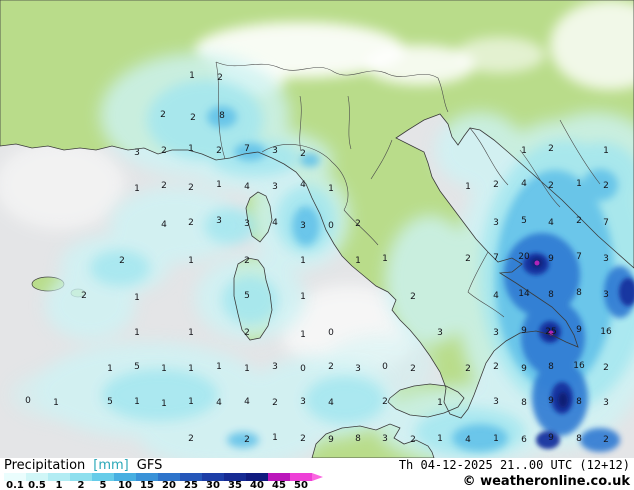  I want to click on scale-label: 50, so click(301, 485).